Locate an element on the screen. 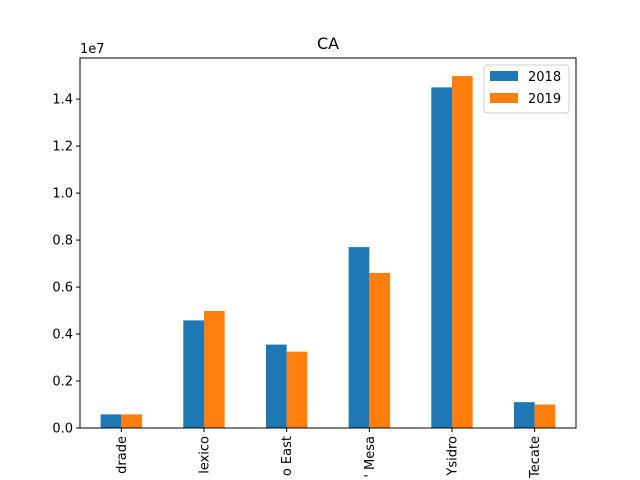 The height and width of the screenshot is (480, 640). y-tick-label-4: 0.8 is located at coordinates (62, 241).